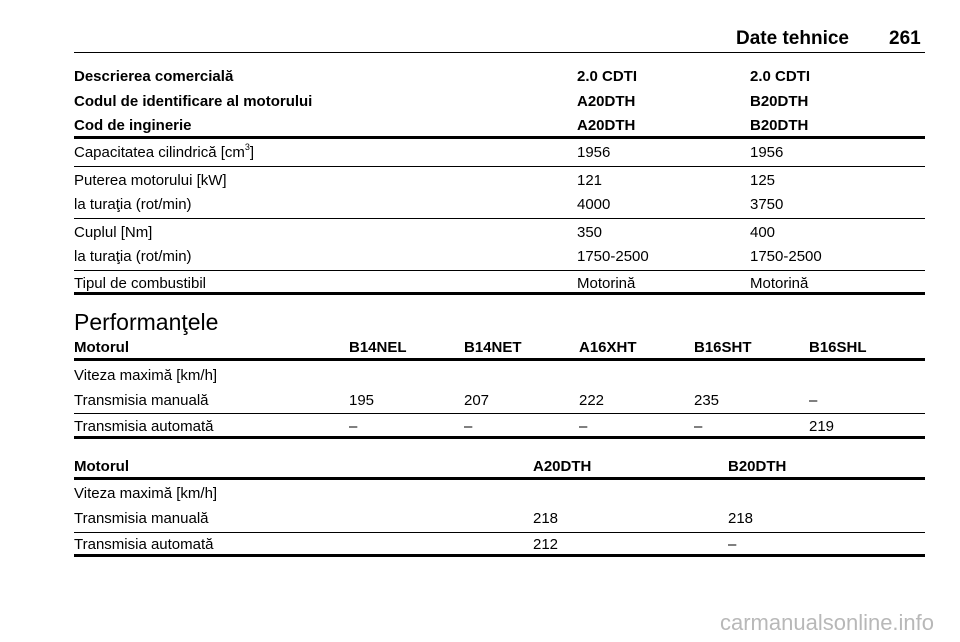 This screenshot has width=960, height=642. Describe the element at coordinates (378, 347) in the screenshot. I see `table-head-cell: B14NEL` at that location.